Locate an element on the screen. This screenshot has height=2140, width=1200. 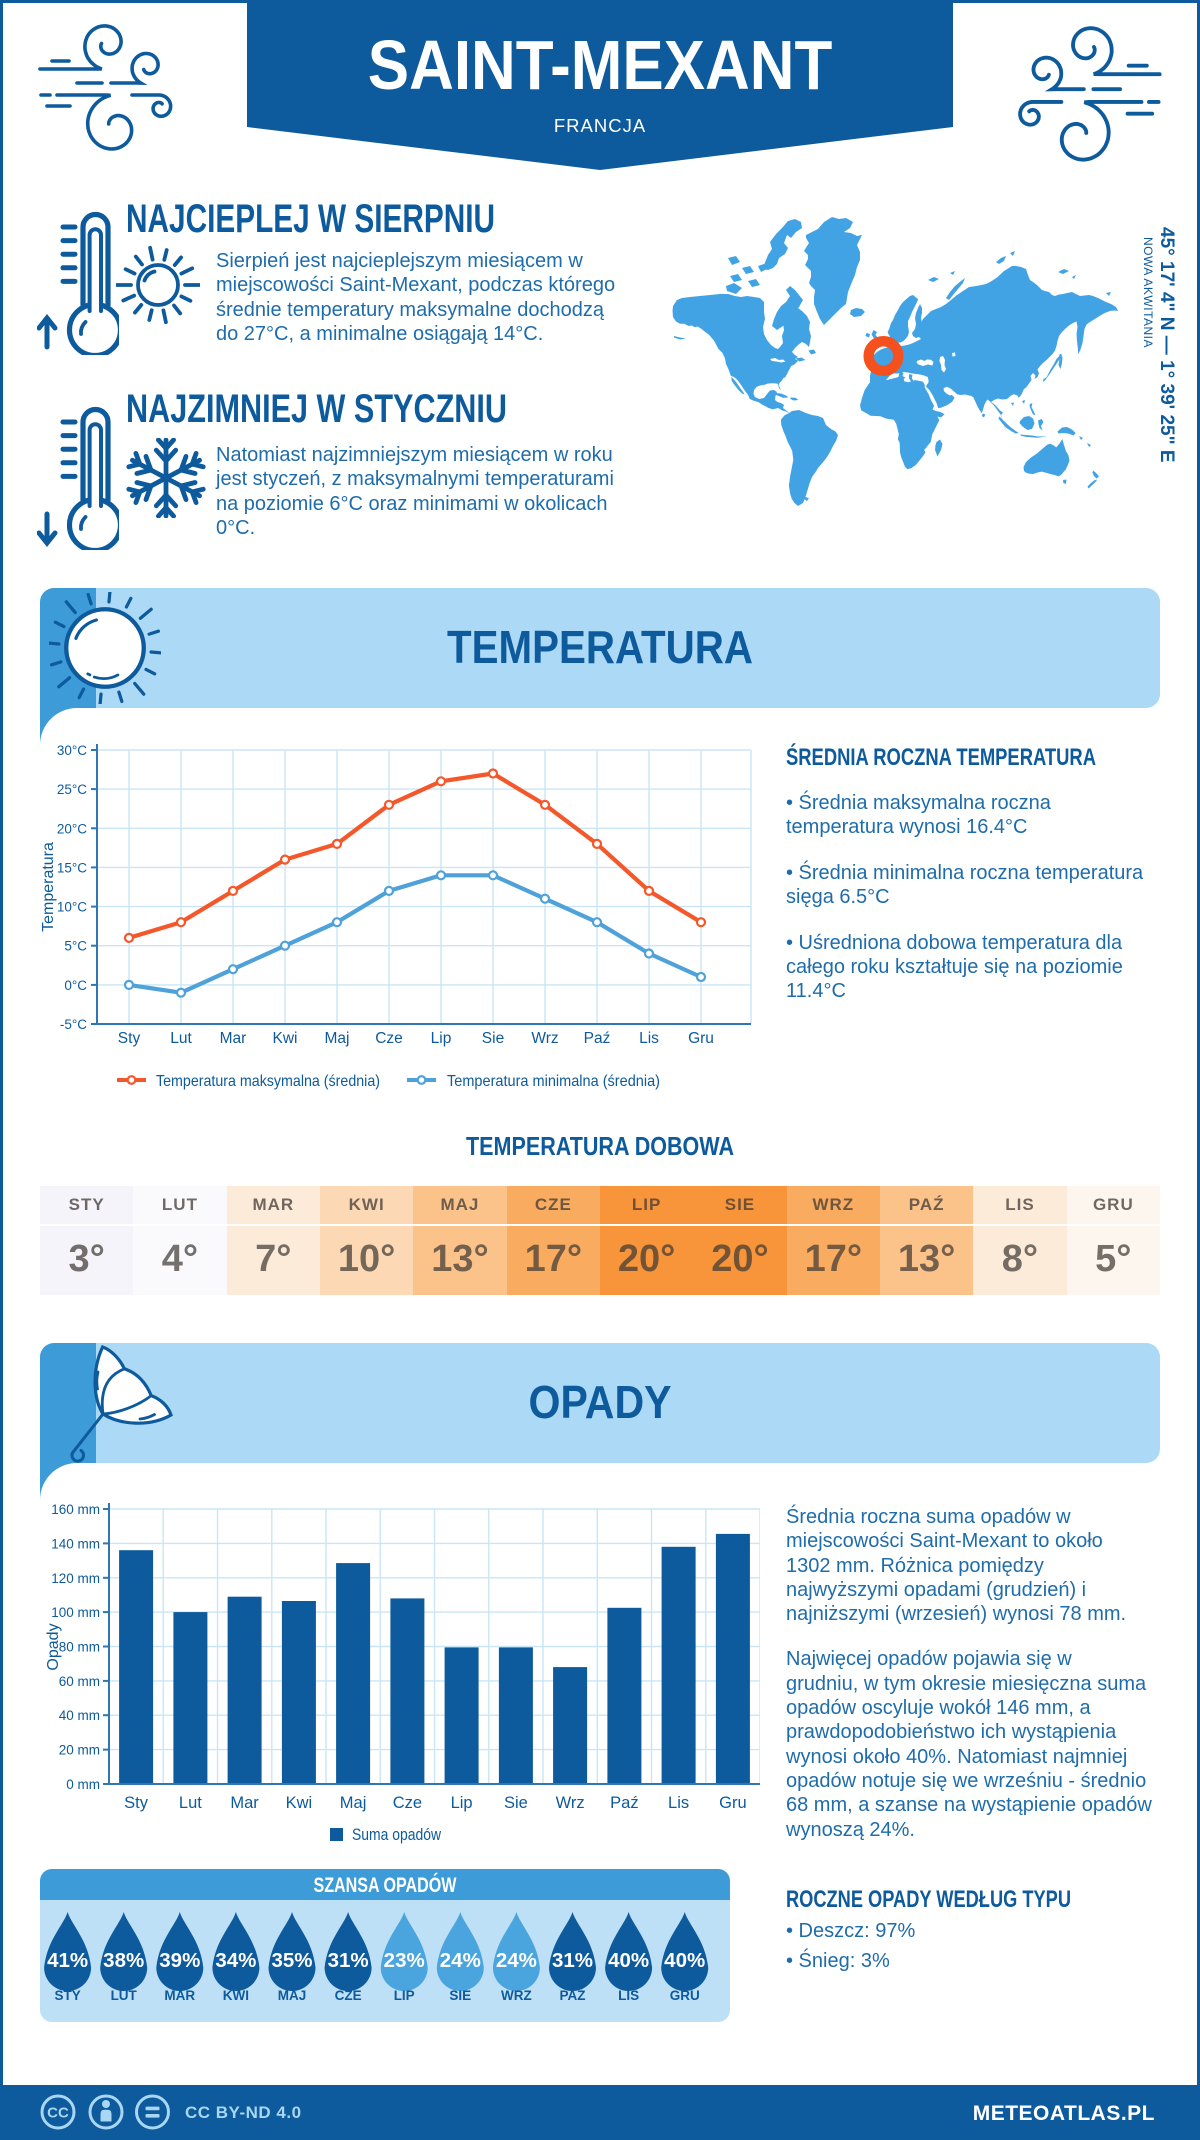
svg-text: SAINT-MEXANT is located at coordinates (600, 66).